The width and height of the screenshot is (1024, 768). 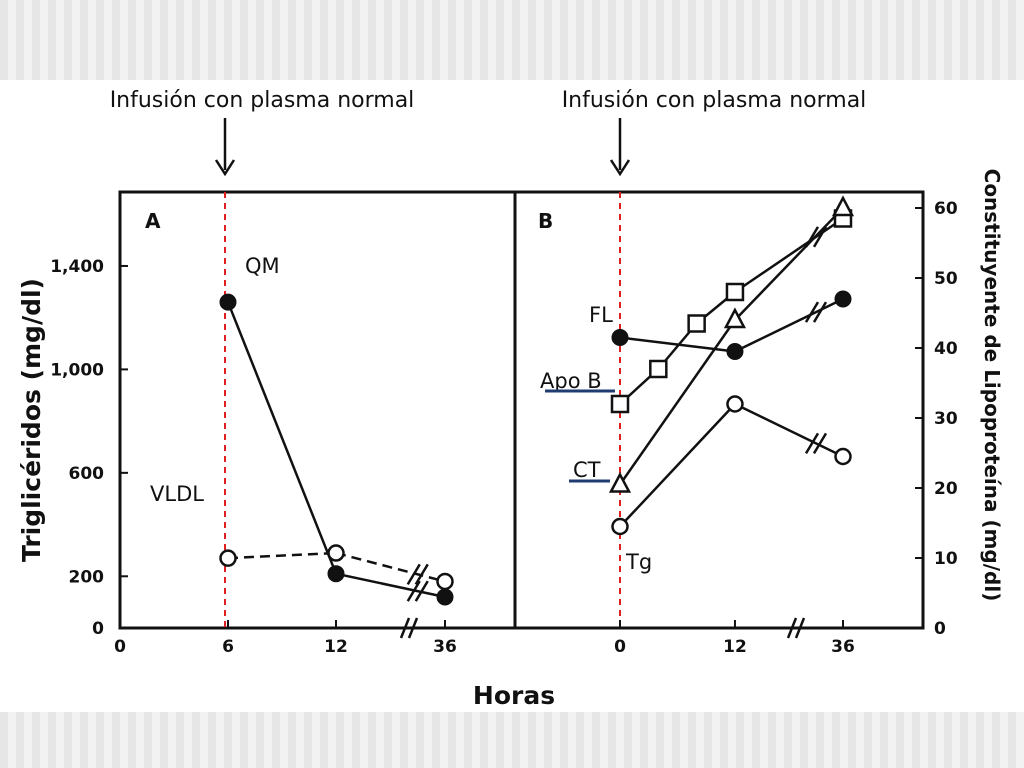 What do you see at coordinates (638, 562) in the screenshot?
I see `series-label-tg: Tg` at bounding box center [638, 562].